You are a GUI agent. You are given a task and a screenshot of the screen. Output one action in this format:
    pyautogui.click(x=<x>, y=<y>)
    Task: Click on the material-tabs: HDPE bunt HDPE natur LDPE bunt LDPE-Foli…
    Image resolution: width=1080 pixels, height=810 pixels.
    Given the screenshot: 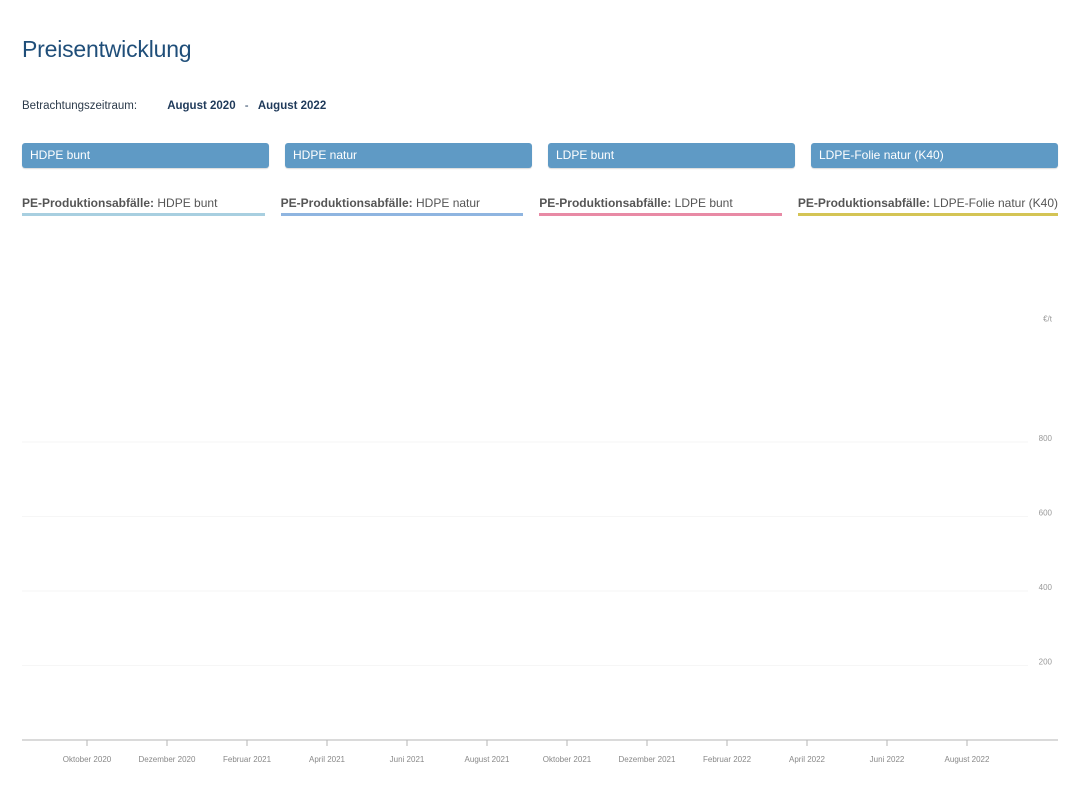 What is the action you would take?
    pyautogui.click(x=540, y=155)
    